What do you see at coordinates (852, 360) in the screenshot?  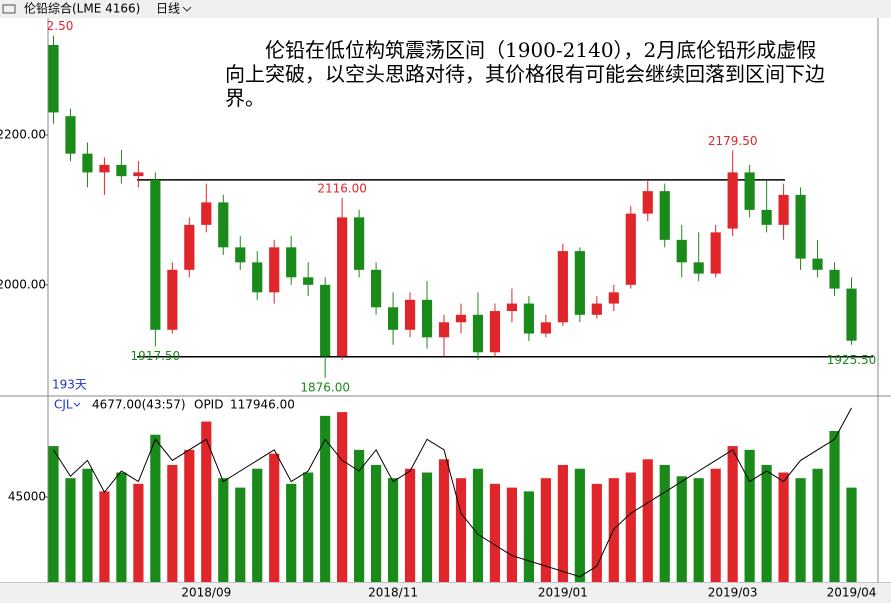 I see `price-label: 1925.50` at bounding box center [852, 360].